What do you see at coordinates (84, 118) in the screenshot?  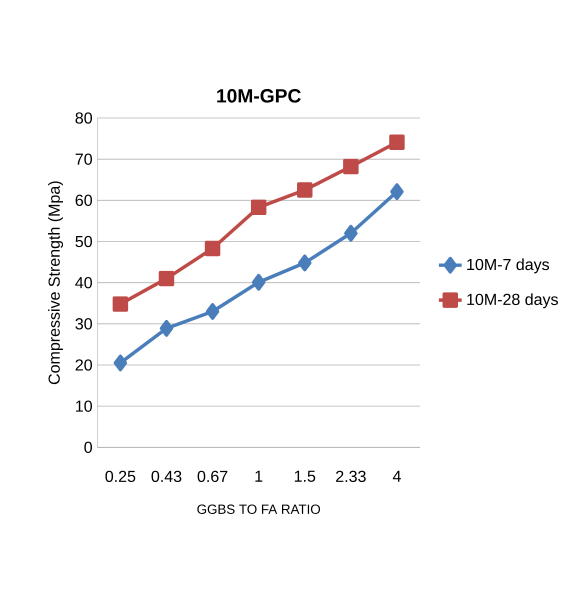 I see `y-tick-label: 80` at bounding box center [84, 118].